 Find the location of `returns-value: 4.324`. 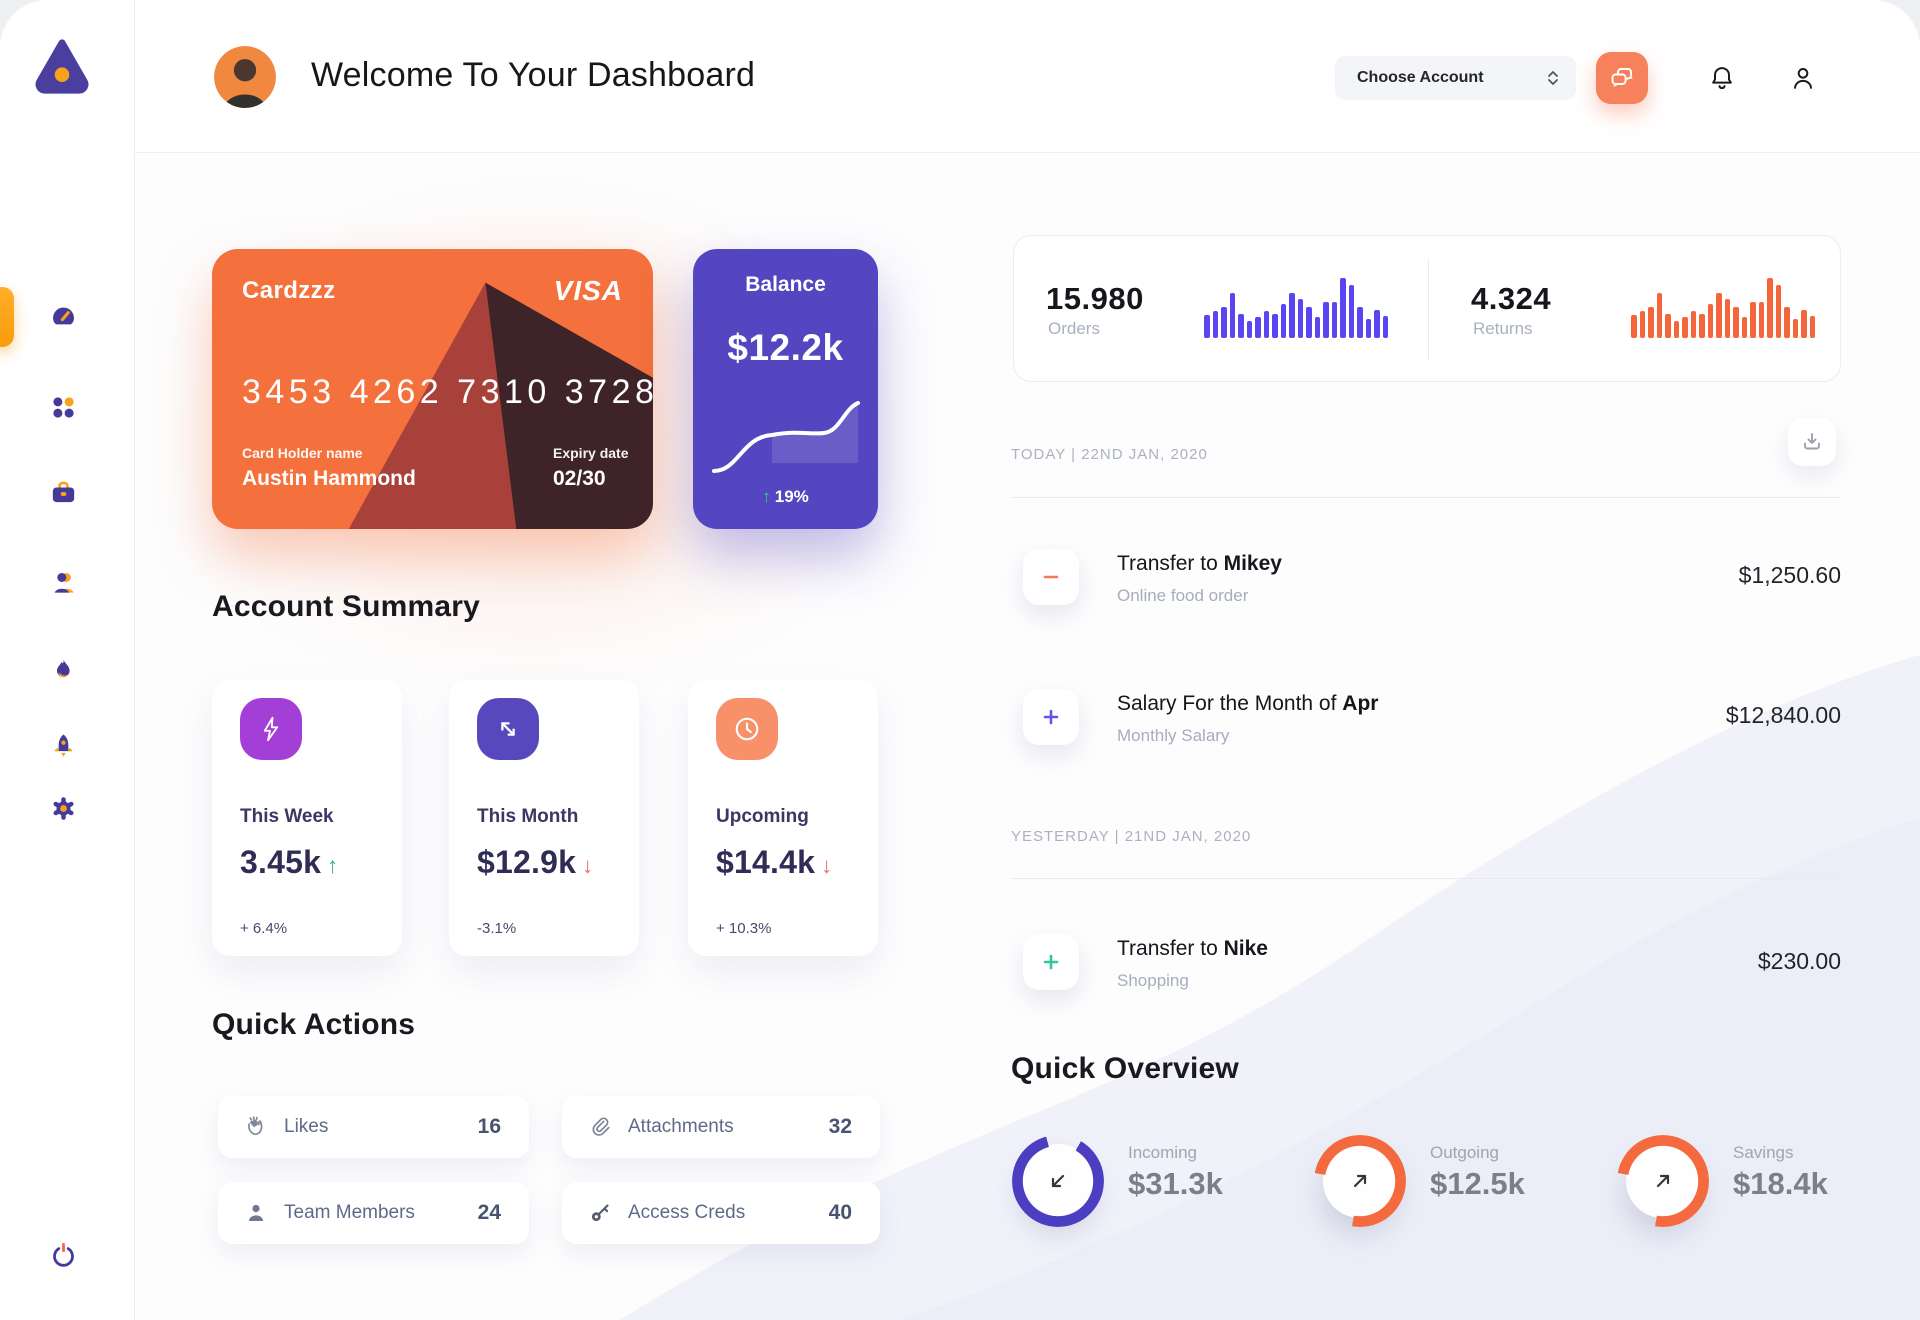

returns-value: 4.324 is located at coordinates (1511, 298).